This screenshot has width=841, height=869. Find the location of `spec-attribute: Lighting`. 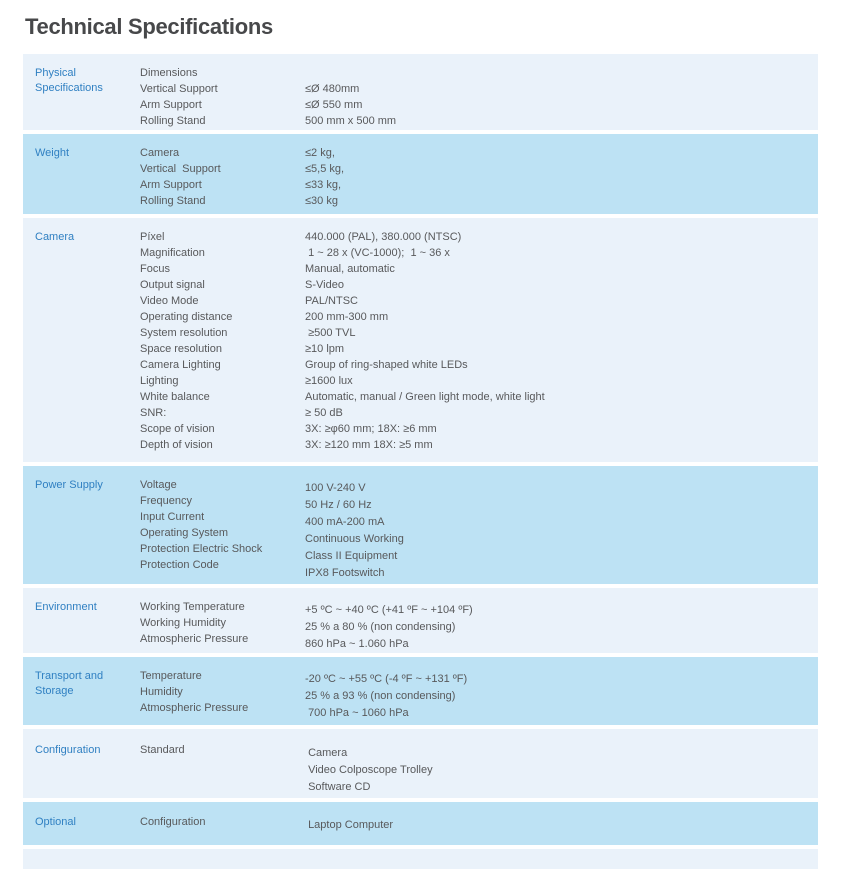

spec-attribute: Lighting is located at coordinates (159, 381).